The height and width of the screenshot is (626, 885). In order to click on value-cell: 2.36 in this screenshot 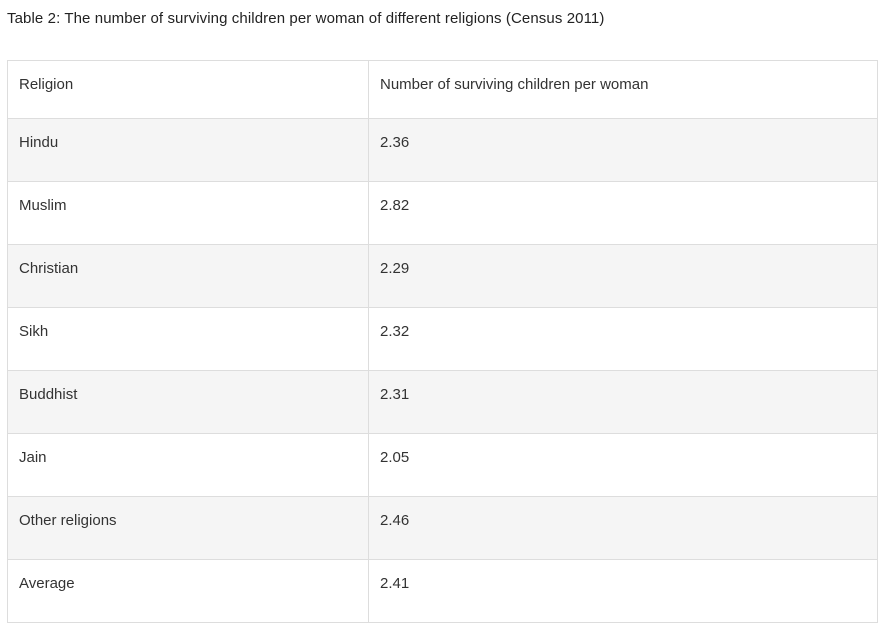, I will do `click(623, 150)`.